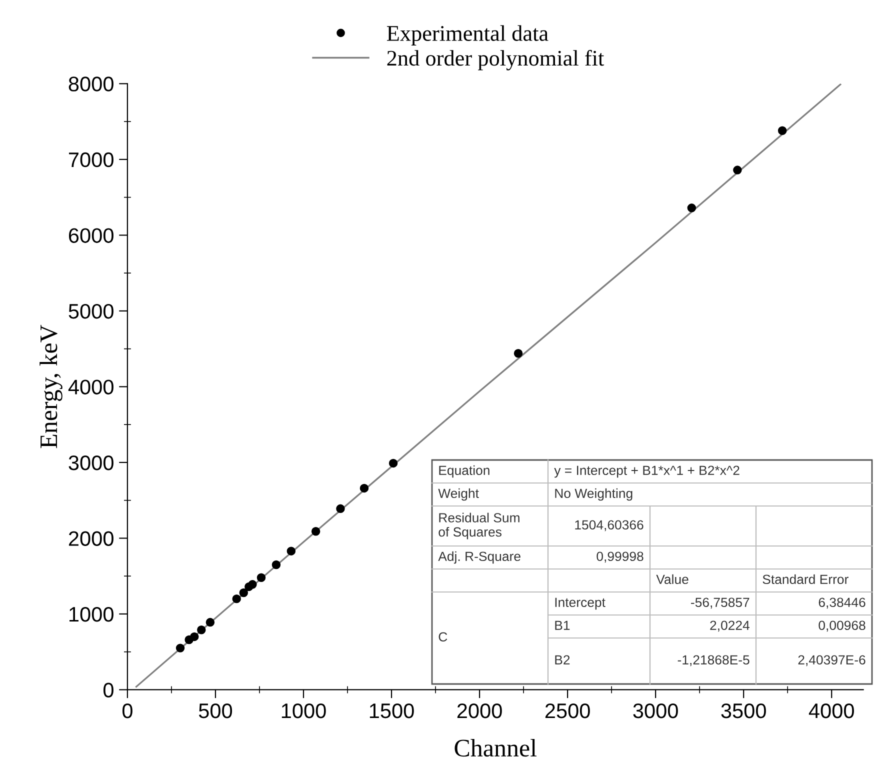 The image size is (876, 782). What do you see at coordinates (730, 626) in the screenshot?
I see `annotation: 2,0224` at bounding box center [730, 626].